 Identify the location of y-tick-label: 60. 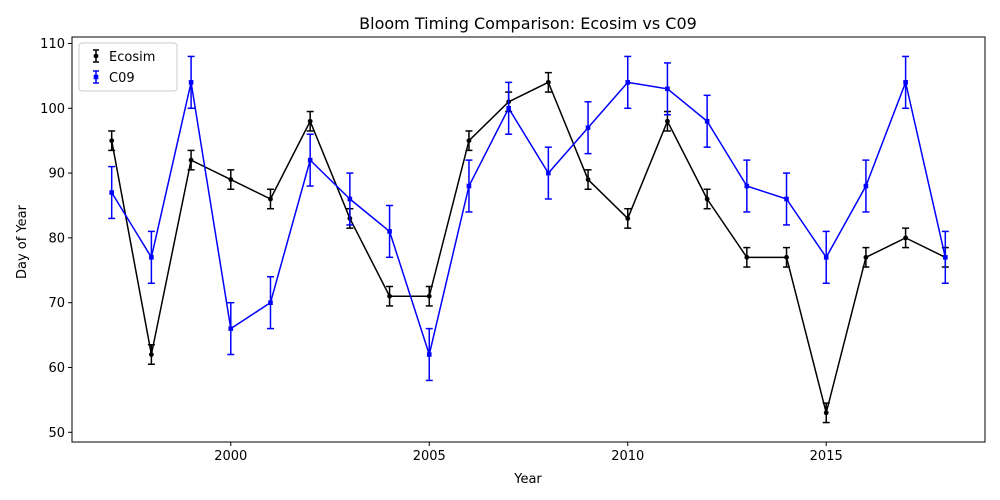
(56, 368).